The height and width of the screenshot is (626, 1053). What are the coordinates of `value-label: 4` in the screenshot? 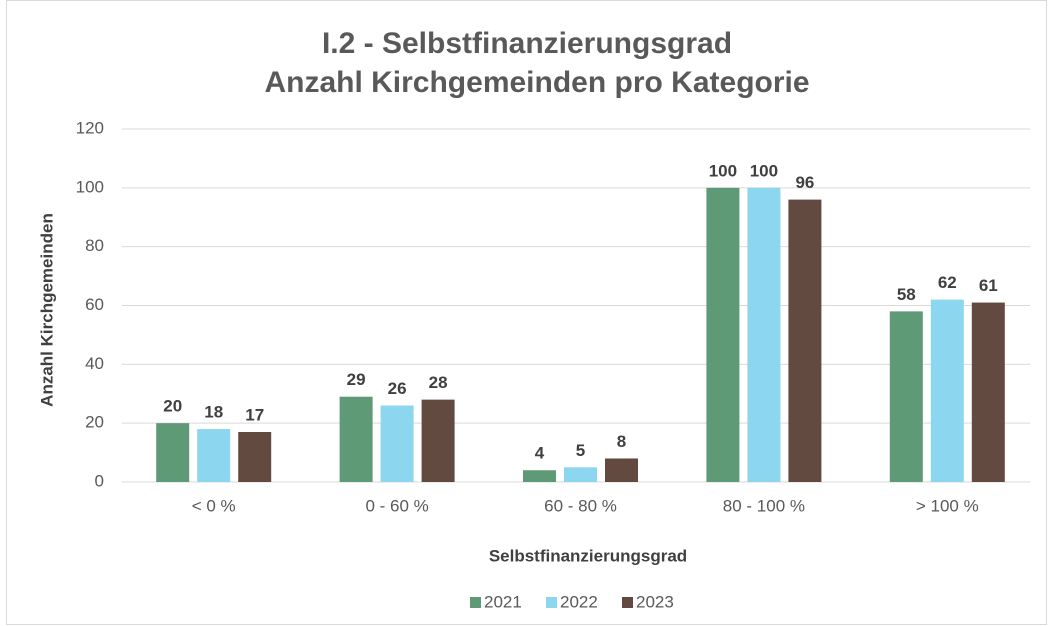 It's located at (540, 453).